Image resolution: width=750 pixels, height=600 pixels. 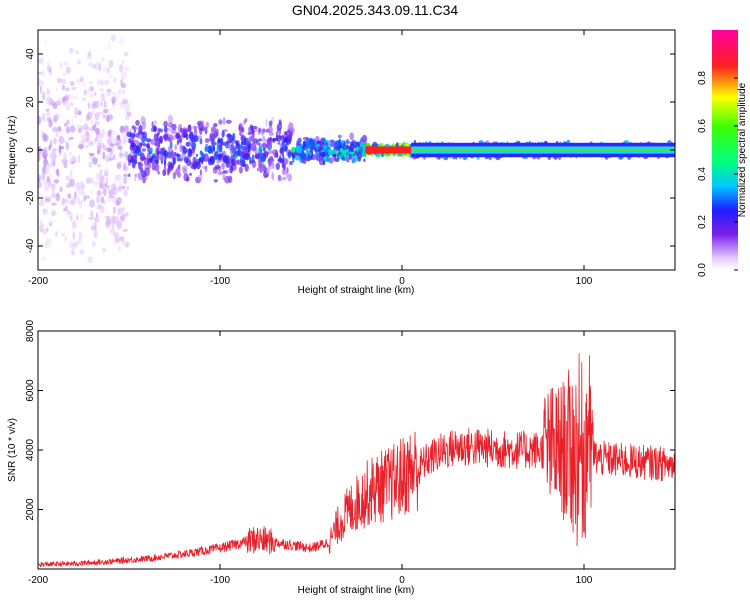 I want to click on colorbar-tick-label-4: 0.8, so click(x=702, y=78).